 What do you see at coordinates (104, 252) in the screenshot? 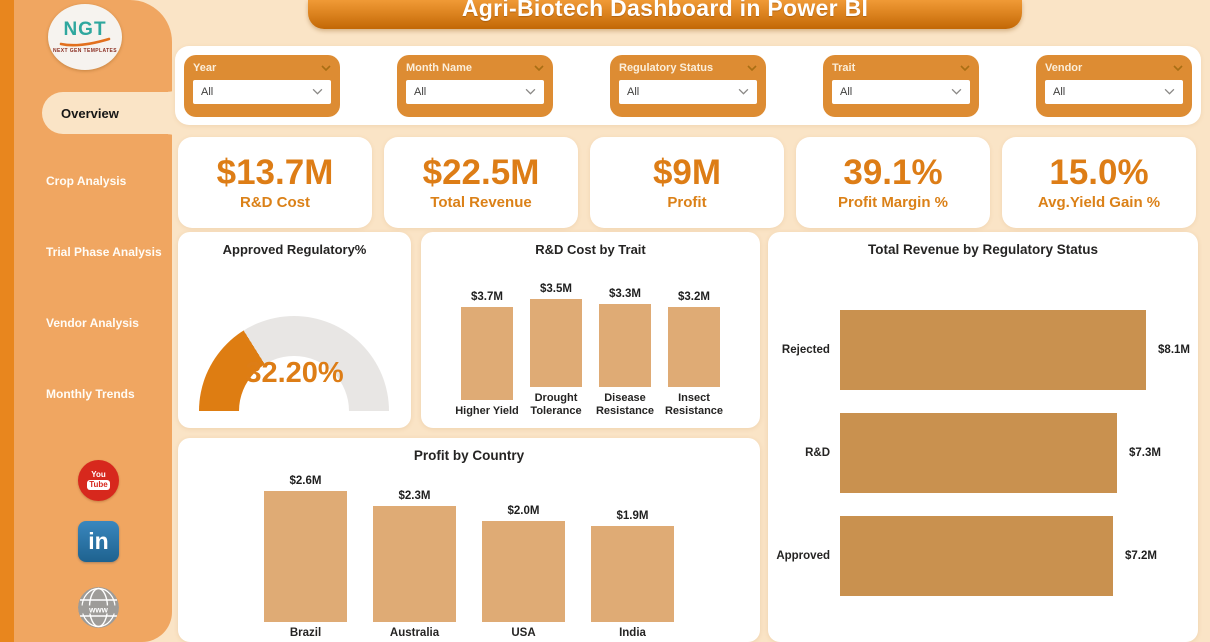
I see `sidebar-item-trial-phase-analysis: Trial Phase Analysis` at bounding box center [104, 252].